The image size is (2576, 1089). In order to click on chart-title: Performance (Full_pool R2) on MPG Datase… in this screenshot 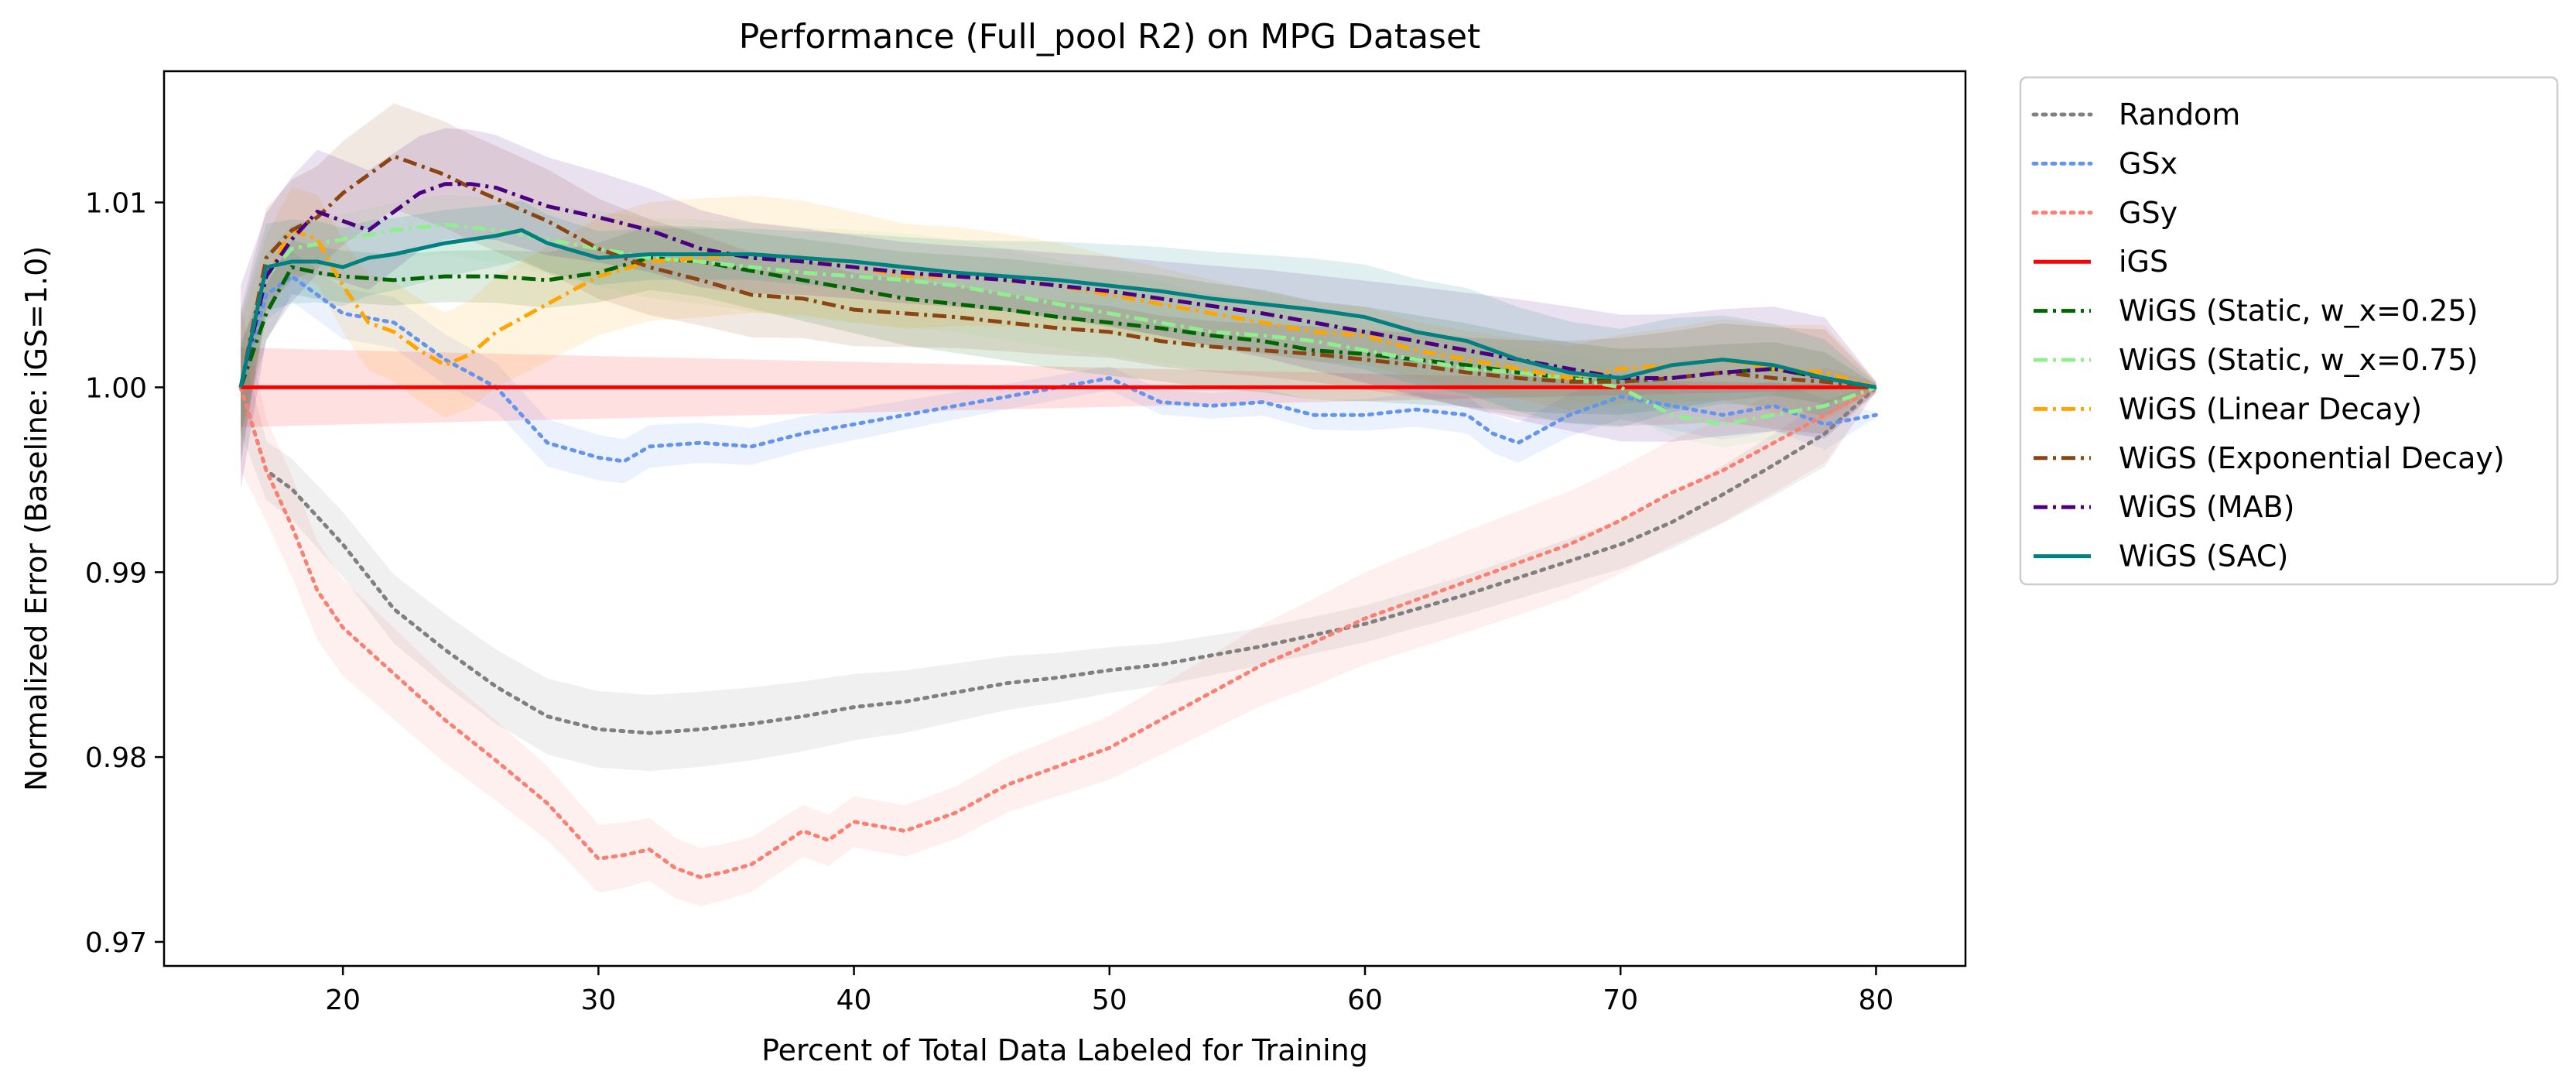, I will do `click(1110, 37)`.